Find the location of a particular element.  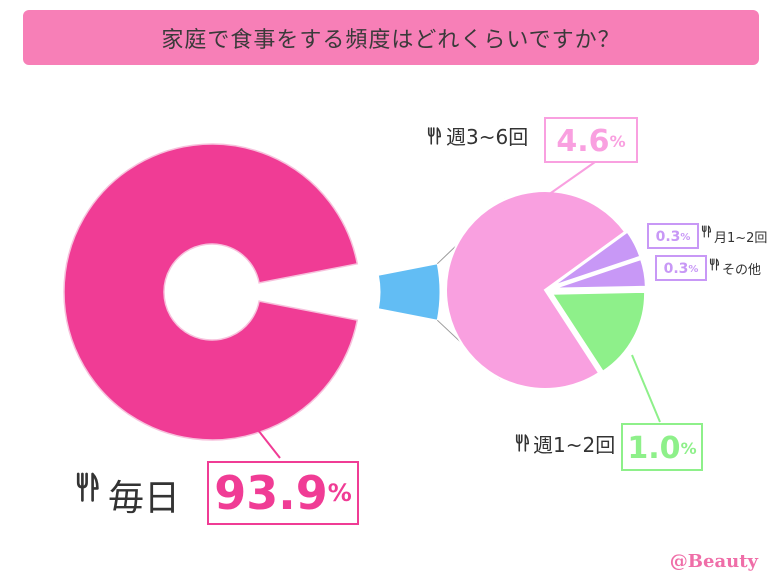

label-weekly-1-2: 週1~2回 is located at coordinates (574, 445).